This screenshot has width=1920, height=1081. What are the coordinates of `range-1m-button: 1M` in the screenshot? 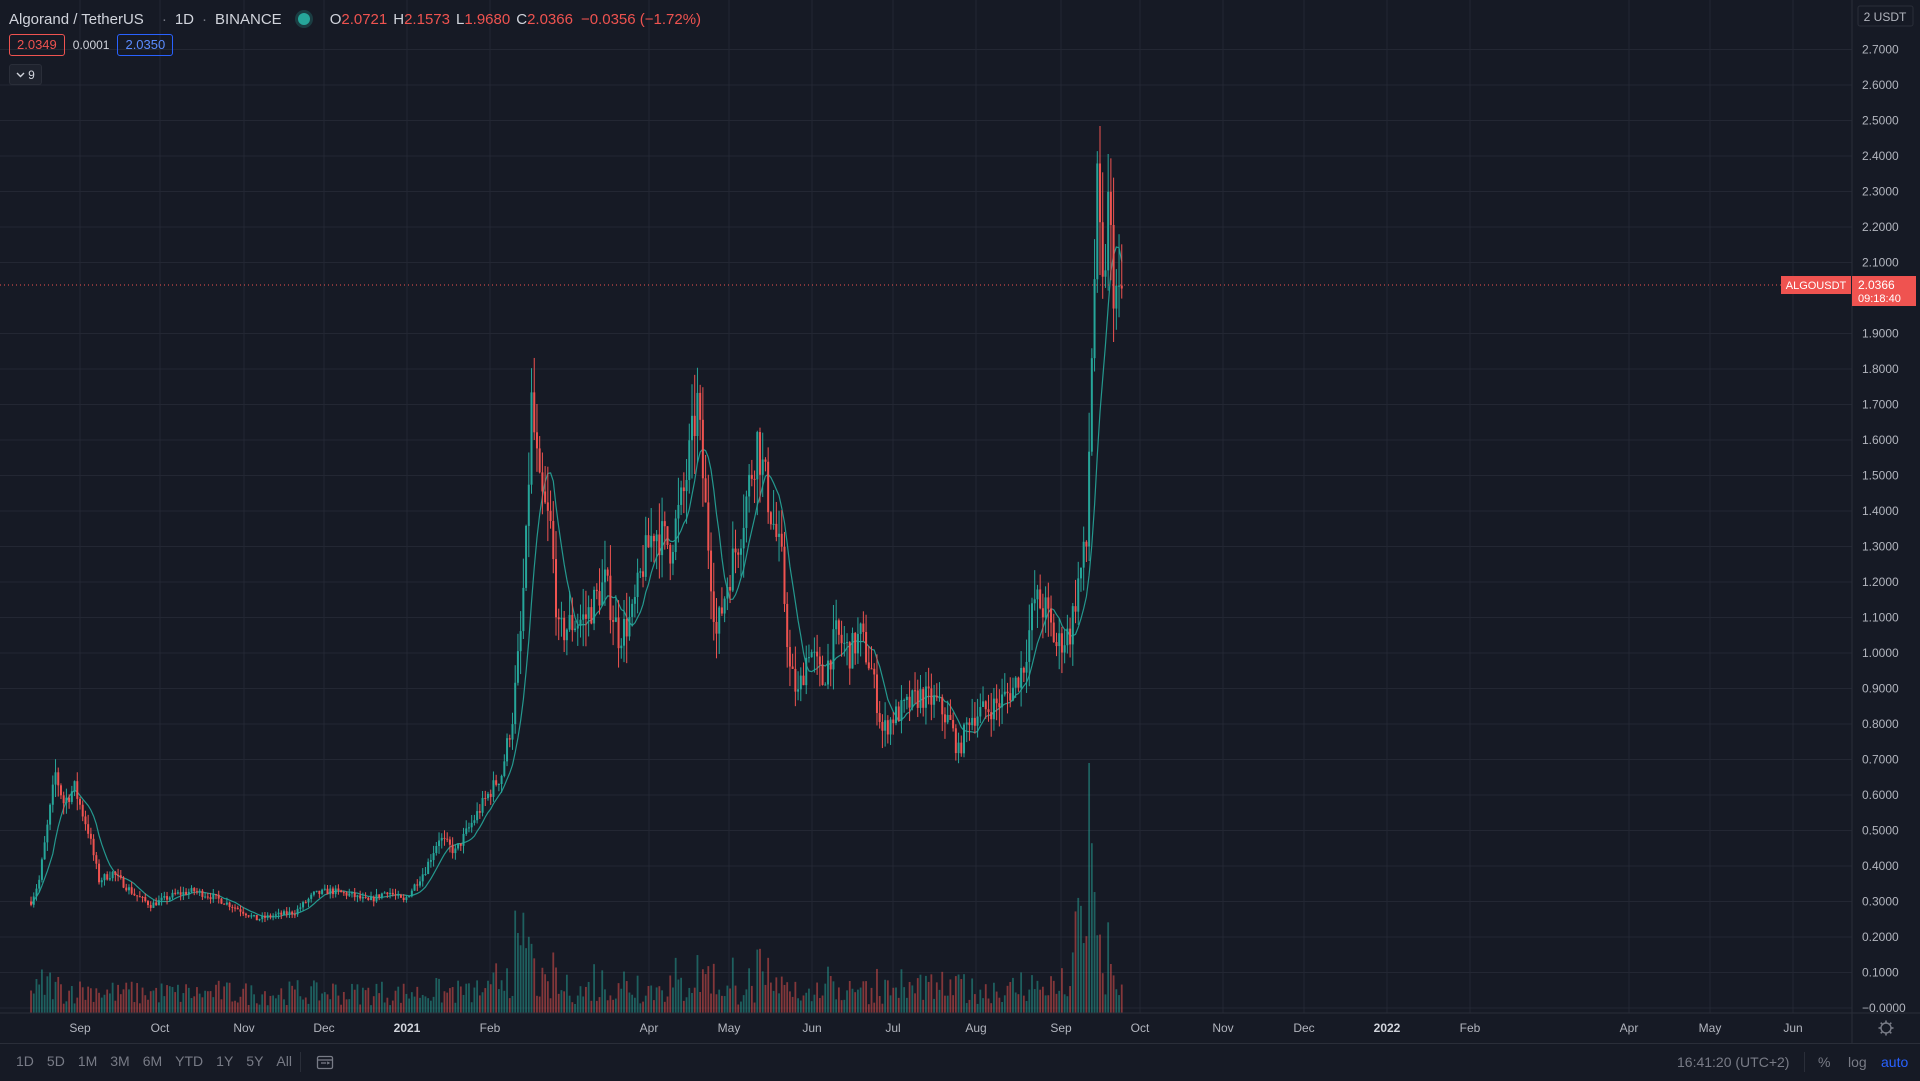 It's located at (87, 1061).